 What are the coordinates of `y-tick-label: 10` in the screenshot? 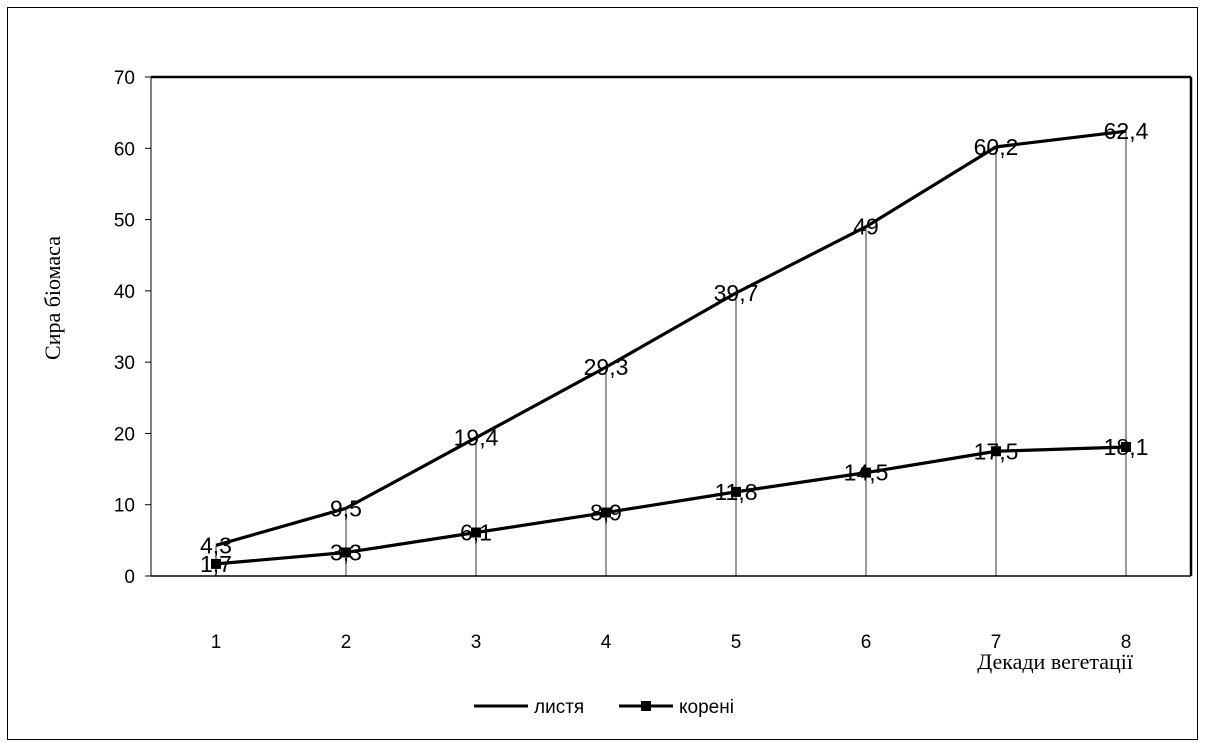 It's located at (124, 506).